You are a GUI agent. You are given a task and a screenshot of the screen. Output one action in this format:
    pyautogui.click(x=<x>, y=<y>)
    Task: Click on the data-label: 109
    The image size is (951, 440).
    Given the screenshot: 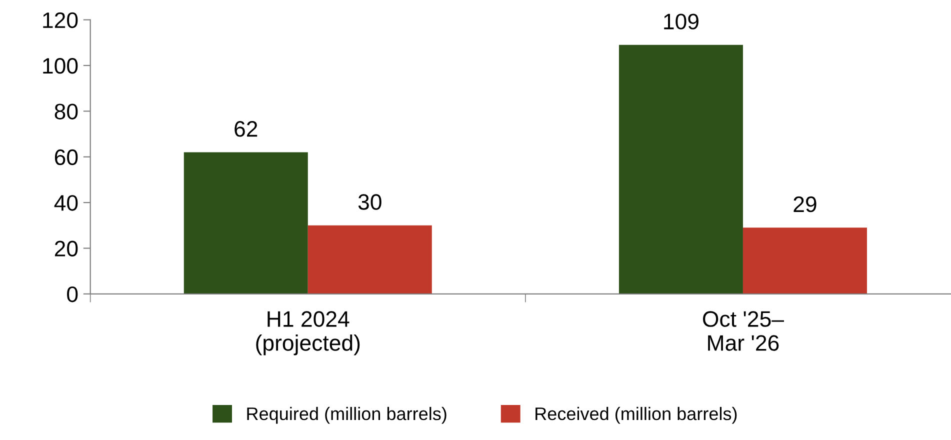 What is the action you would take?
    pyautogui.click(x=681, y=22)
    